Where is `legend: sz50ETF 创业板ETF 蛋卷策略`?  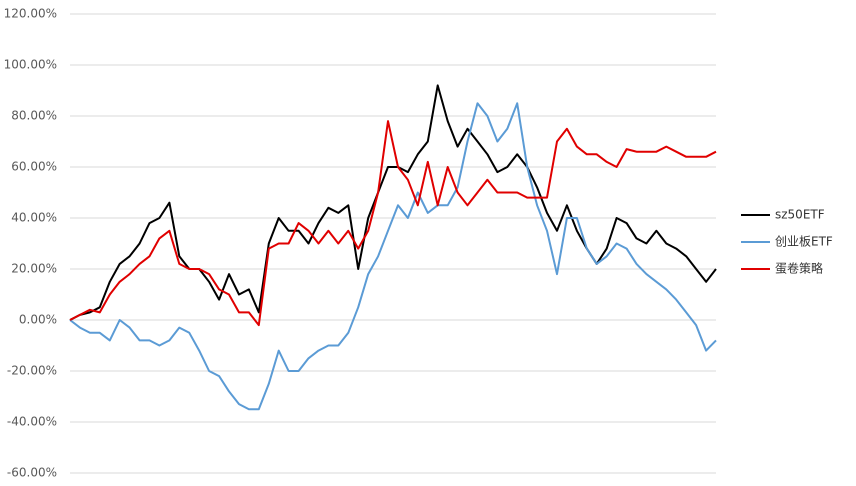
legend: sz50ETF 创业板ETF 蛋卷策略 is located at coordinates (787, 242).